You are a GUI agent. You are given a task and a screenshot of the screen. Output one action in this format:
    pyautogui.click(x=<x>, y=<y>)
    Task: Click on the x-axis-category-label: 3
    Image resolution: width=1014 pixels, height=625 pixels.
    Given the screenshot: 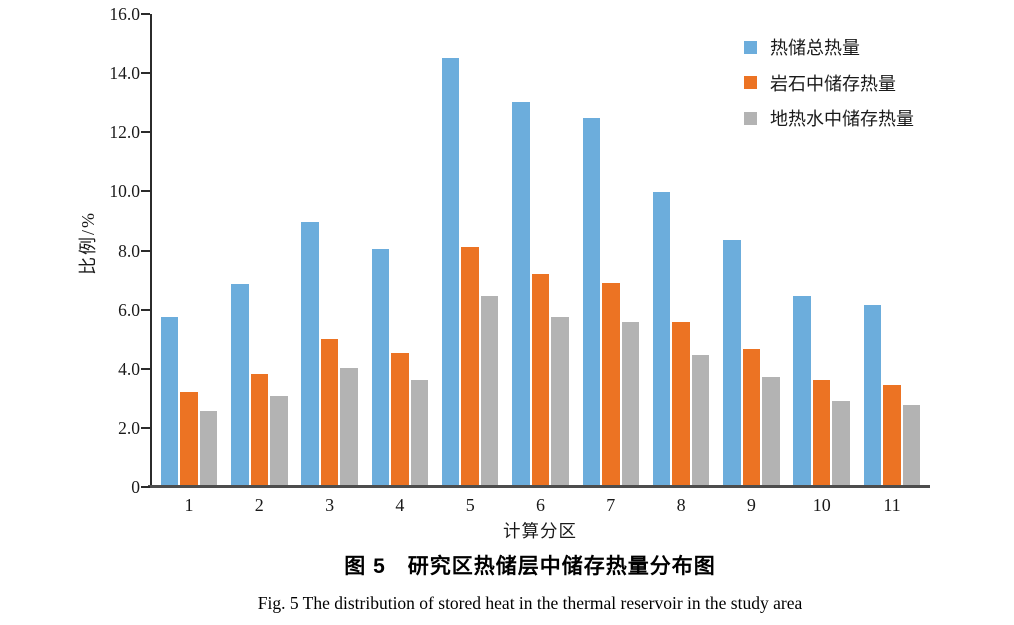 What is the action you would take?
    pyautogui.click(x=330, y=505)
    